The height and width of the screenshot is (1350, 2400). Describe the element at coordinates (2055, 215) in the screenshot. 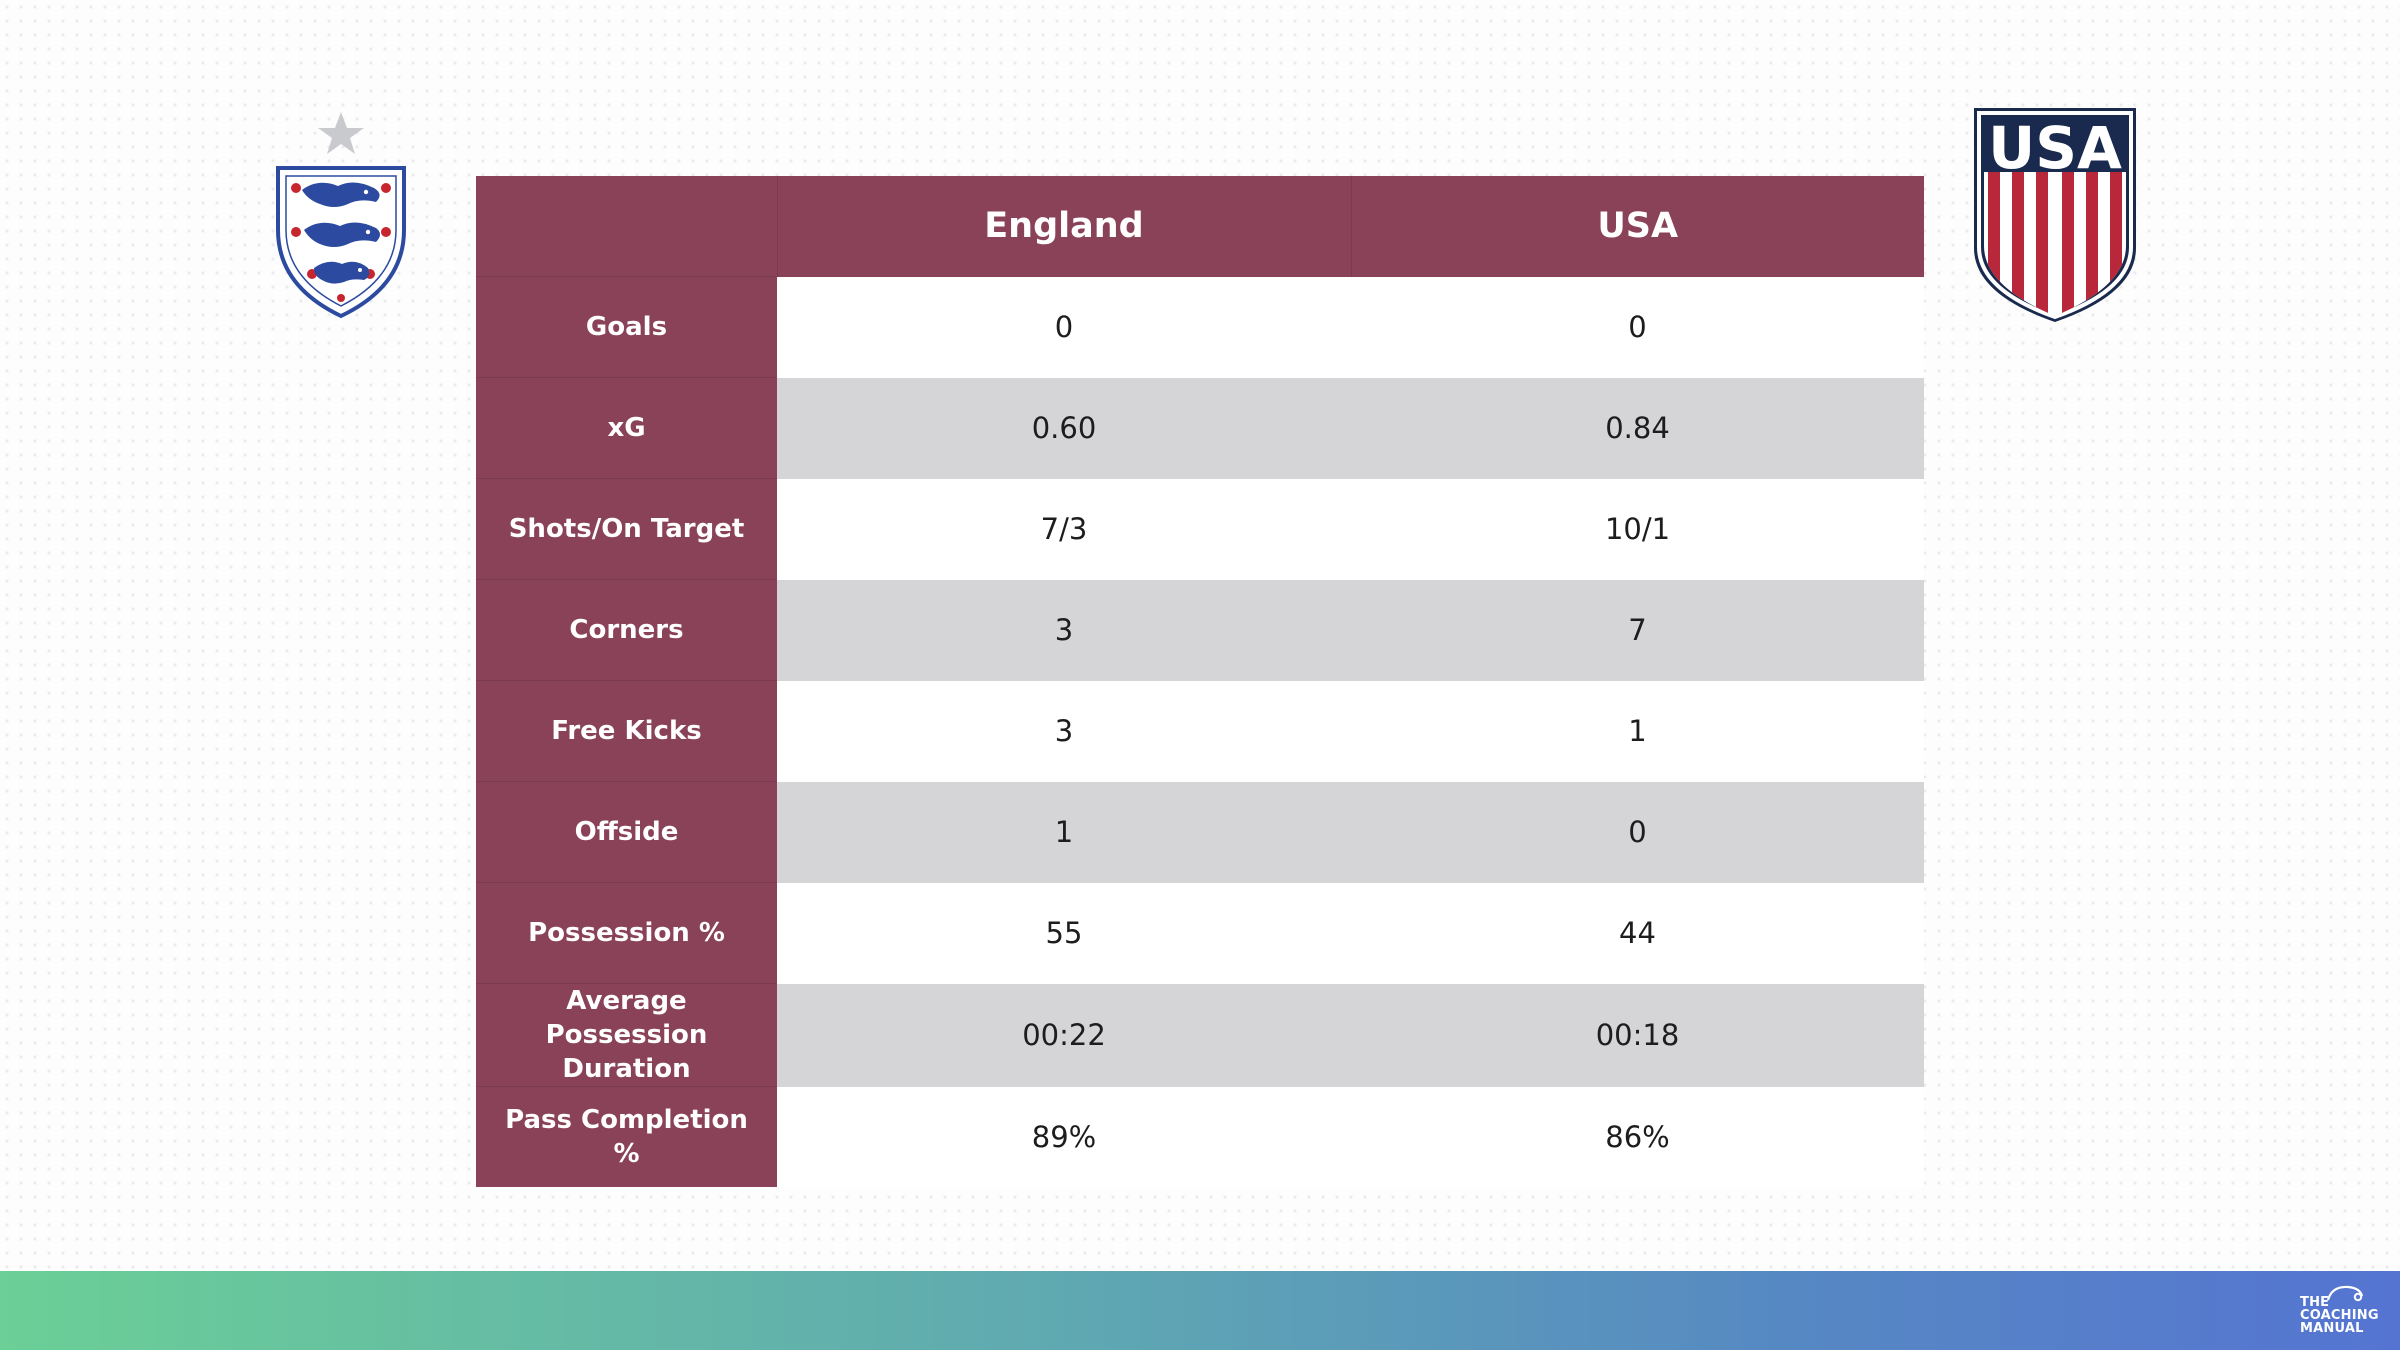

I see `usa-crest-icon: USA` at that location.